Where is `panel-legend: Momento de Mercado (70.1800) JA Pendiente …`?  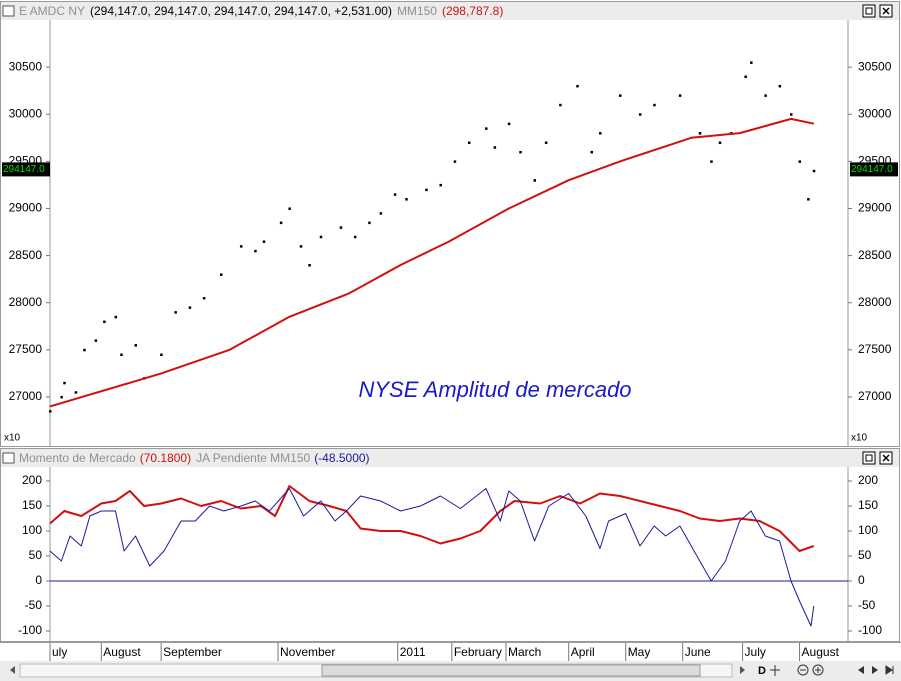 panel-legend: Momento de Mercado (70.1800) JA Pendiente … is located at coordinates (194, 458).